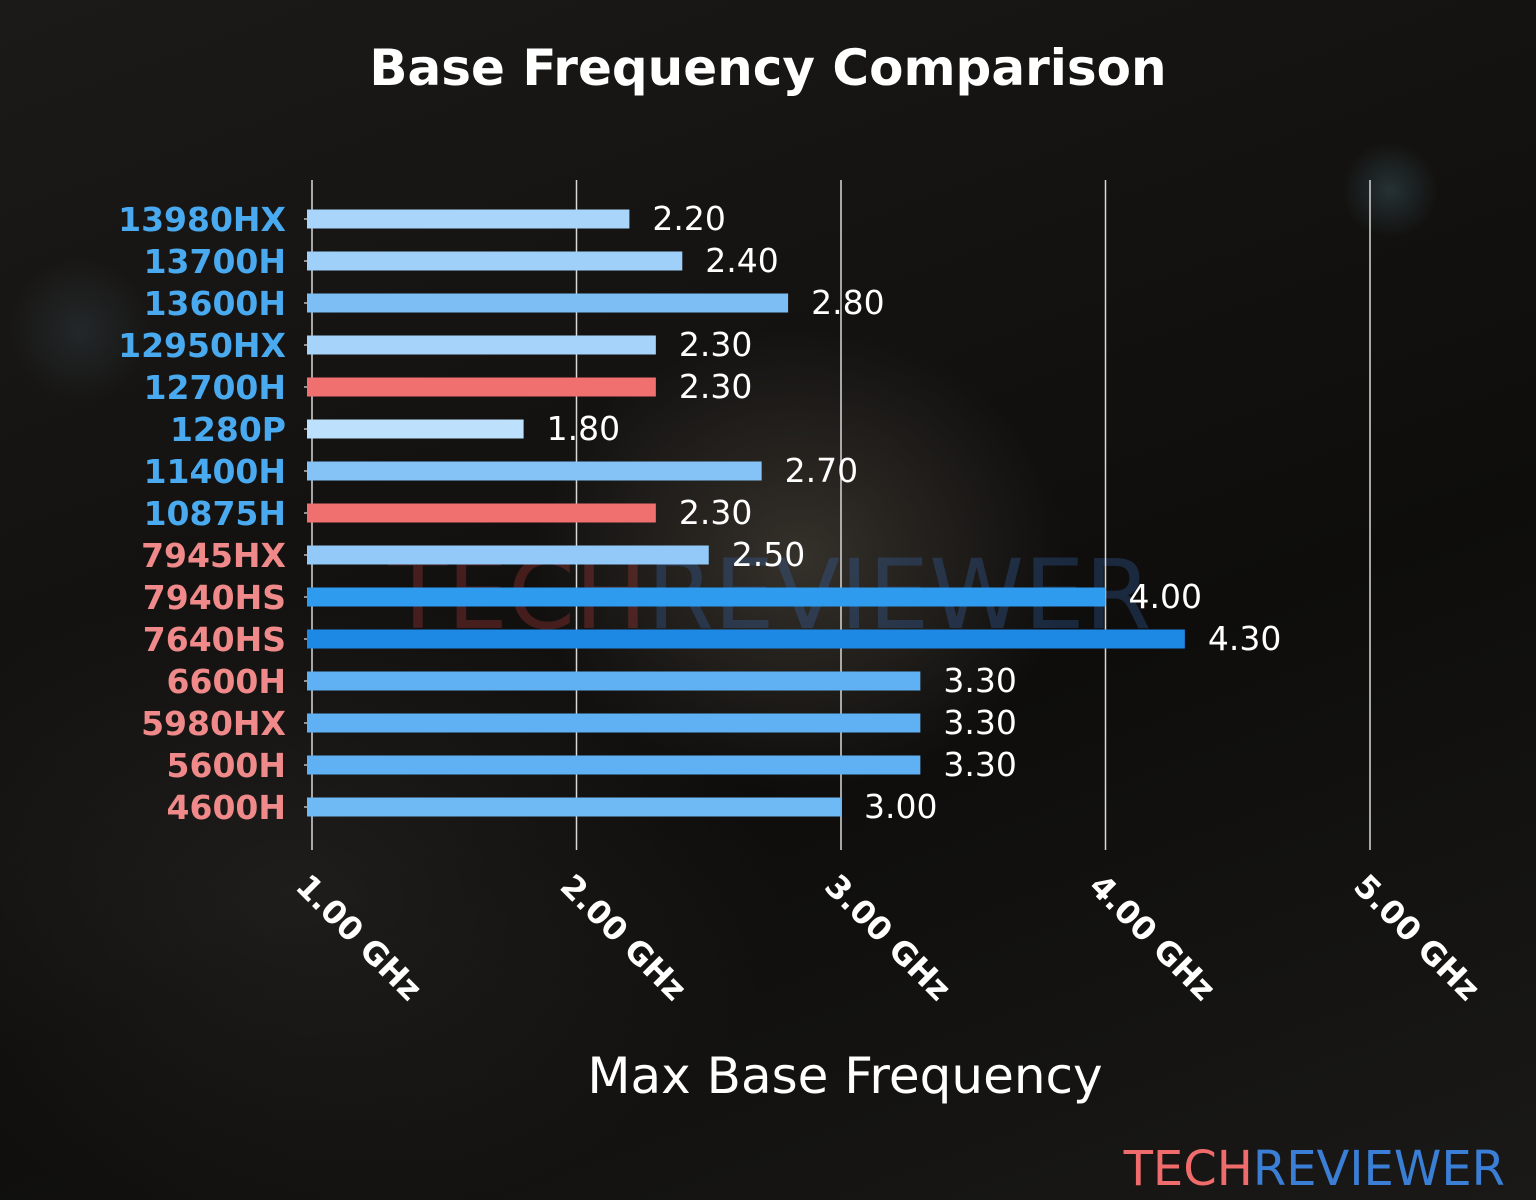  I want to click on data-label: 3.00, so click(900, 806).